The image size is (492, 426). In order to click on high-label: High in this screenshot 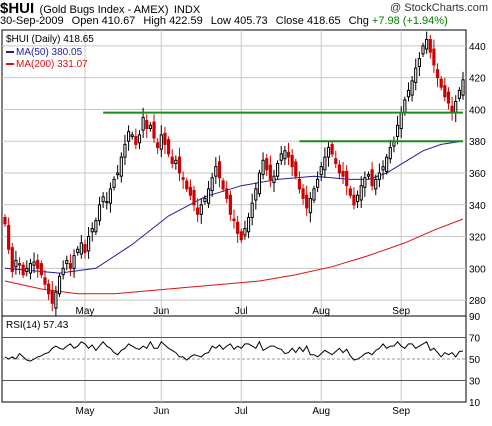, I will do `click(154, 21)`.